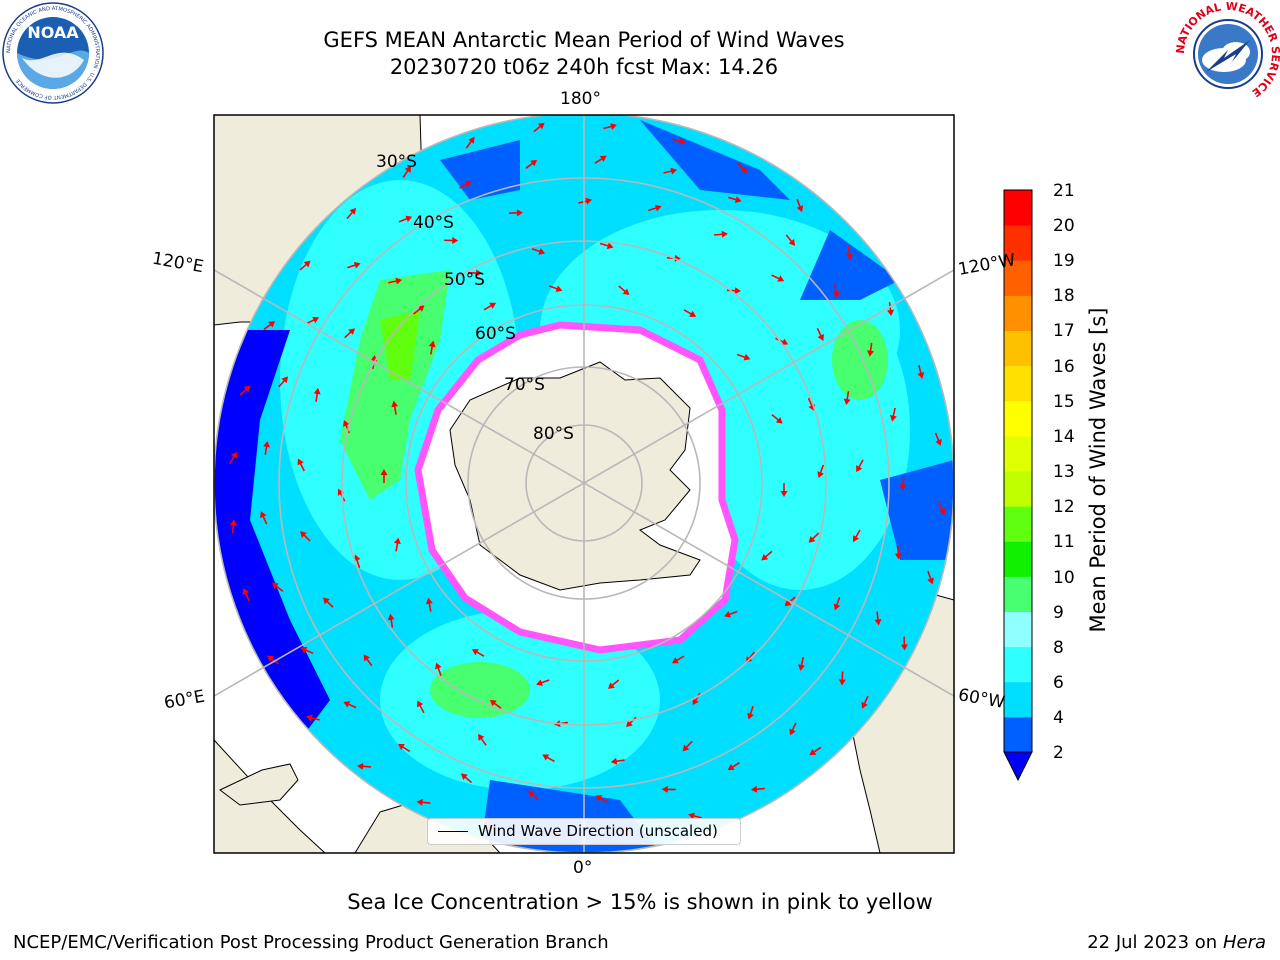  What do you see at coordinates (584, 67) in the screenshot?
I see `plot-subtitle: 20230720 t06z 240h fcst Max: 14.26` at bounding box center [584, 67].